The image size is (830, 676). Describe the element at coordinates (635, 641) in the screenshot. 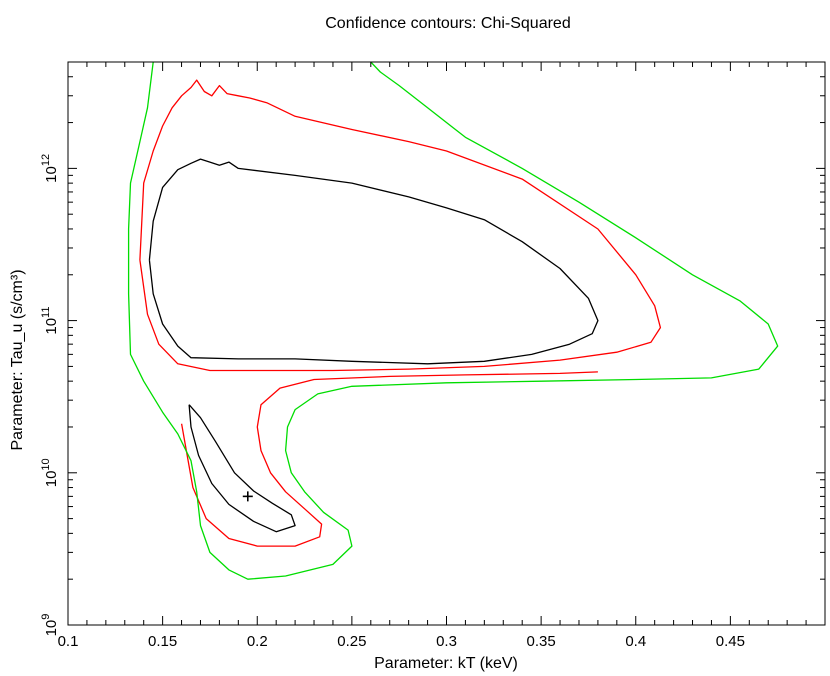

I see `x-tick-label: 0.4` at that location.